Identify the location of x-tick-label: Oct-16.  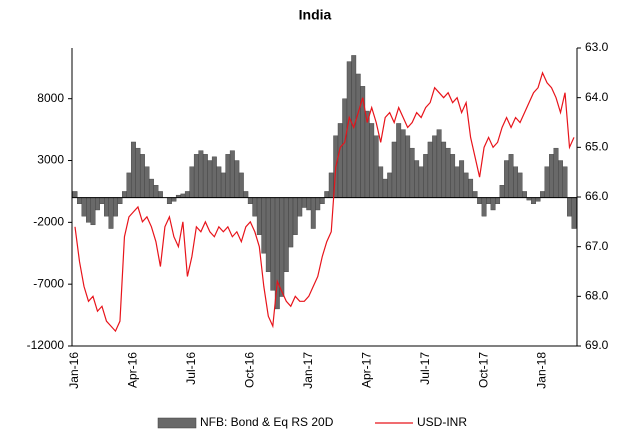
(249, 370).